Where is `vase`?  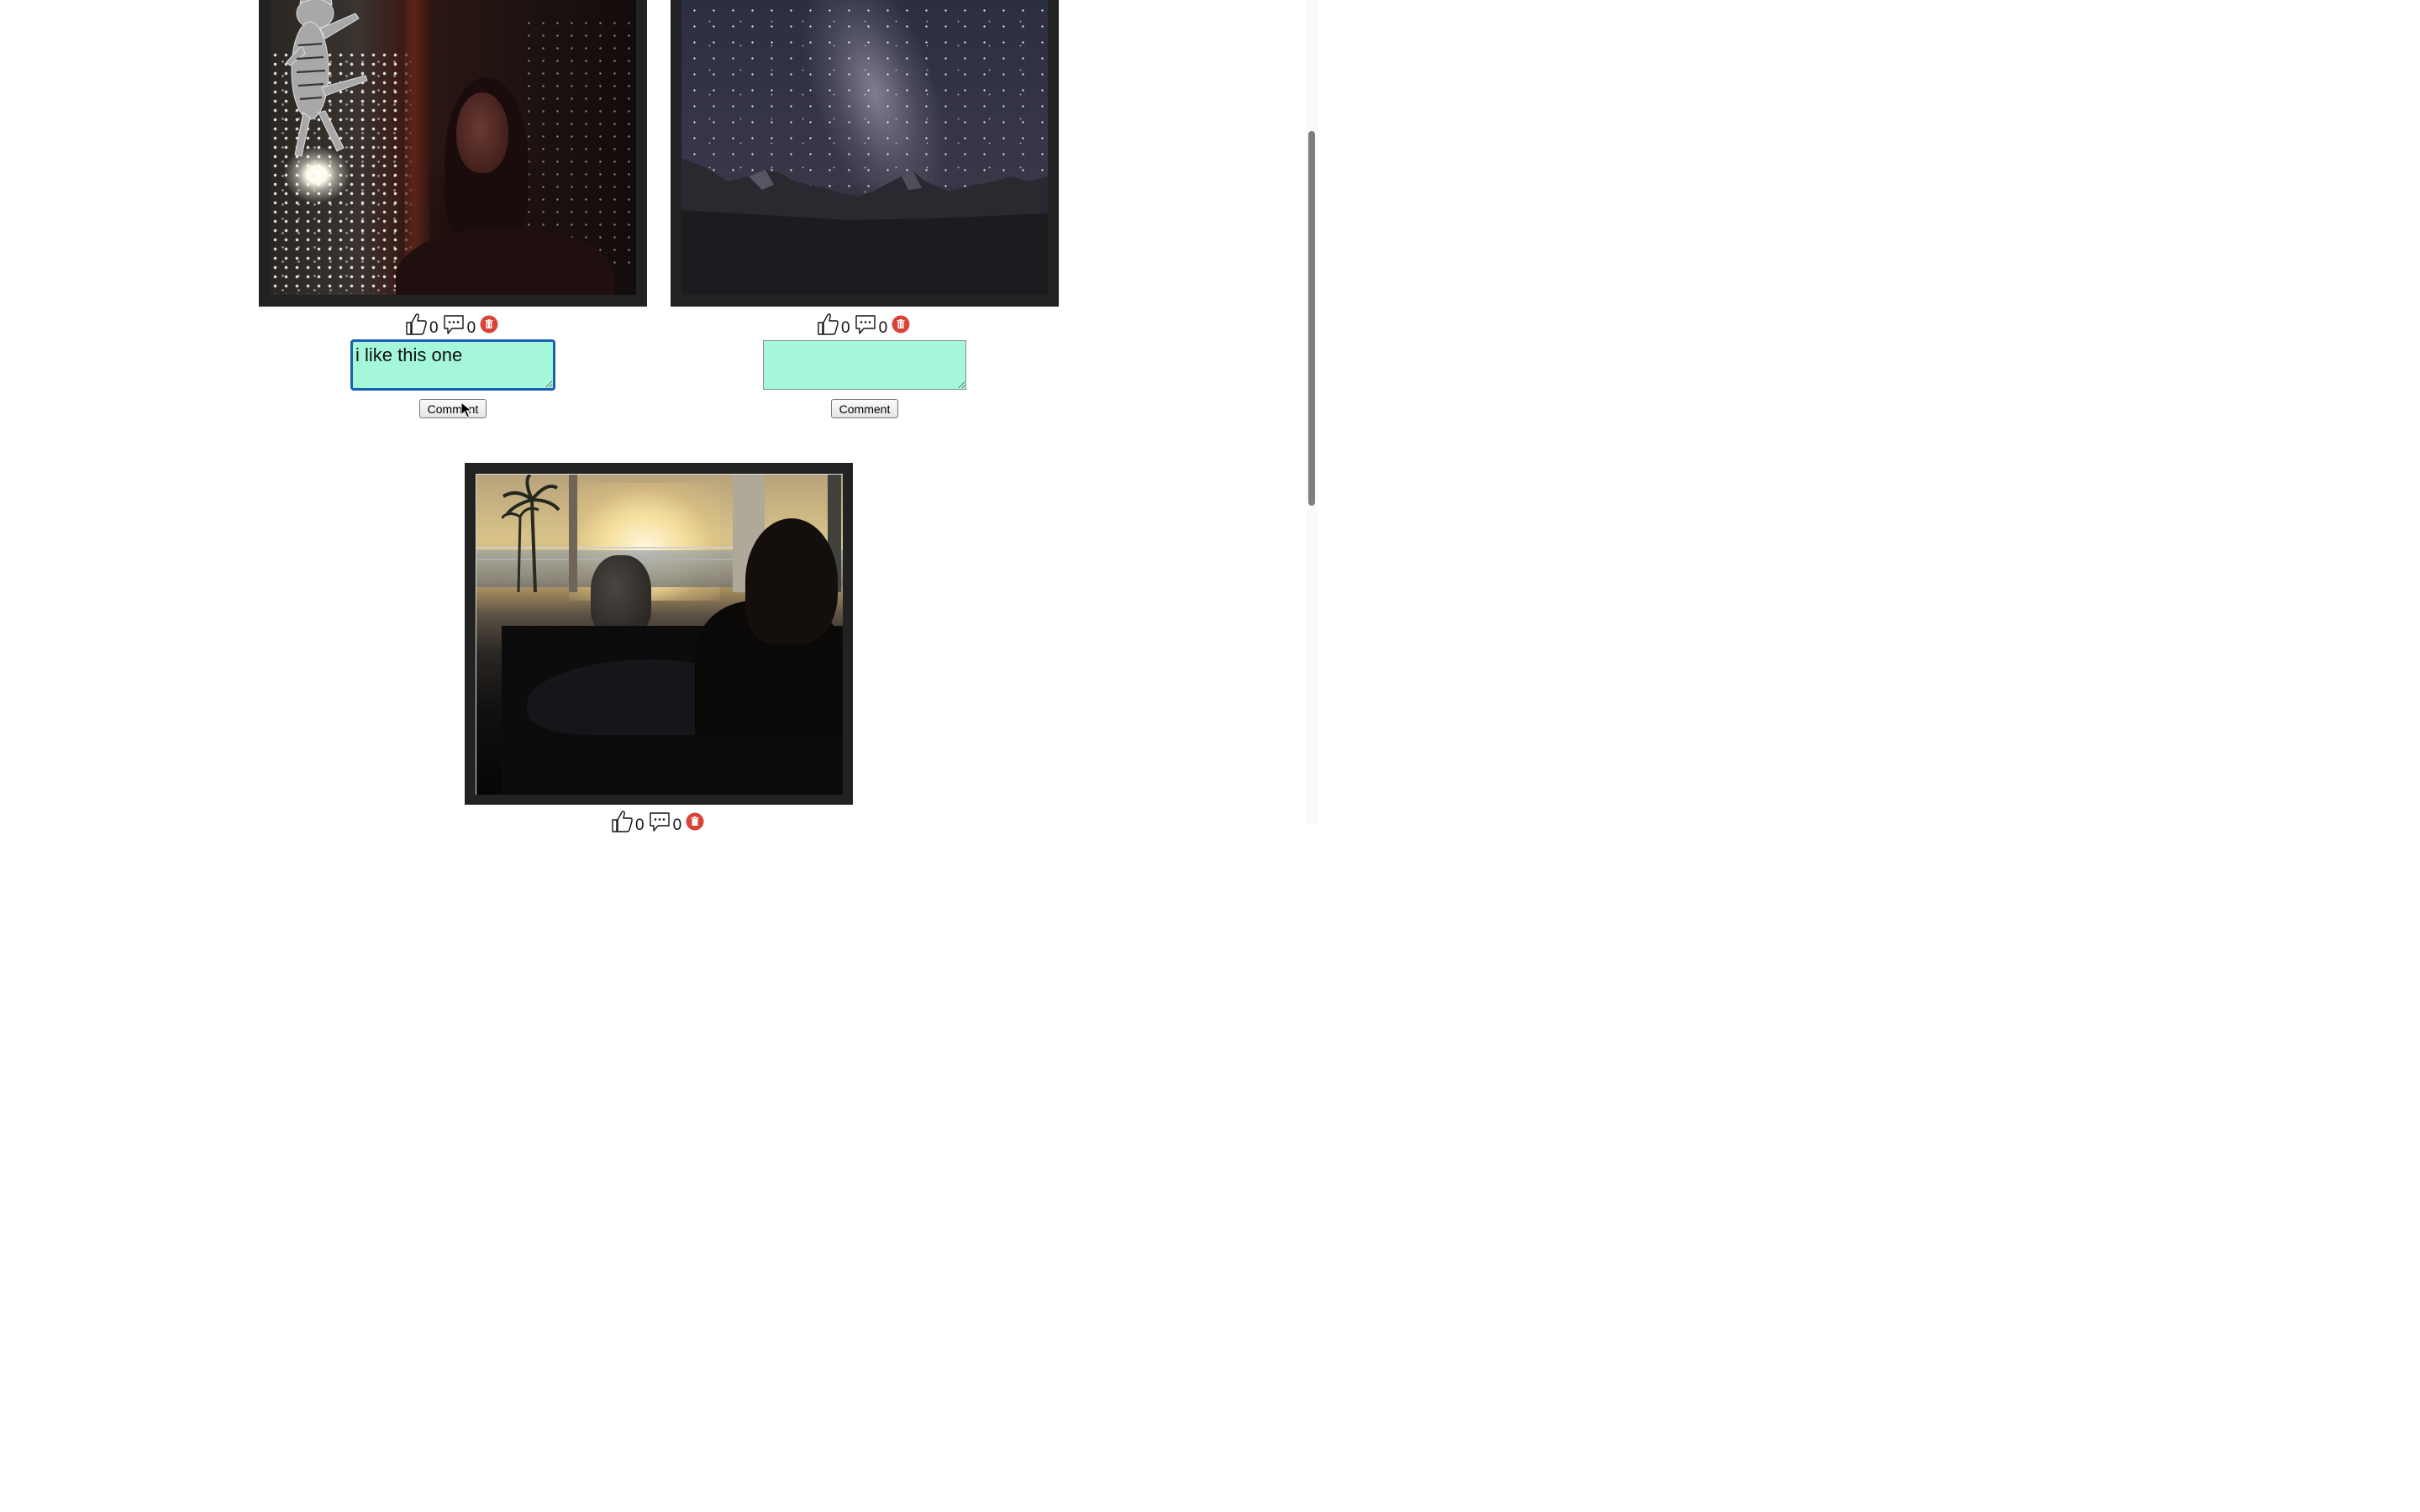 vase is located at coordinates (621, 594).